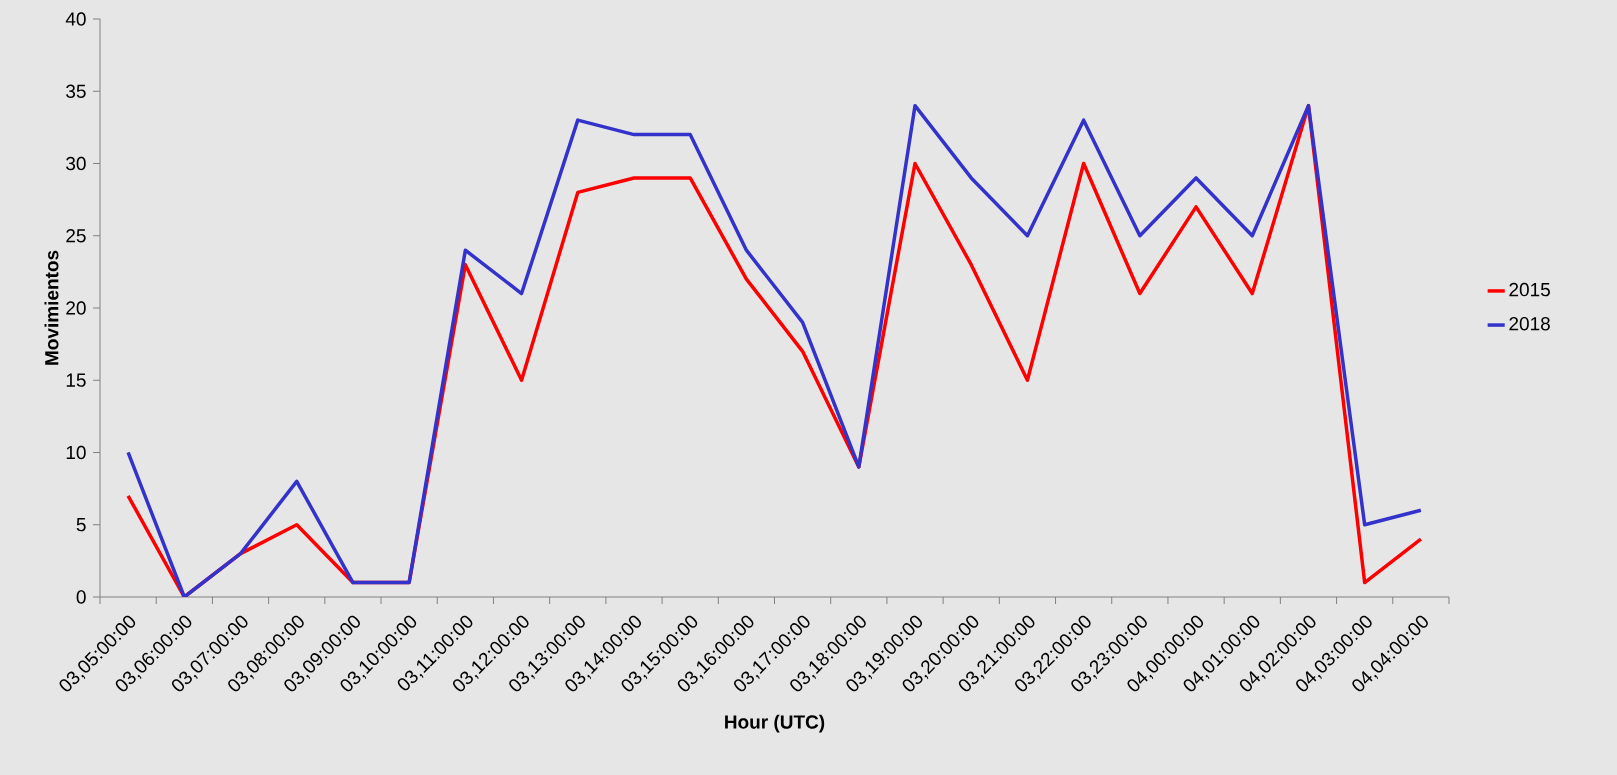 The width and height of the screenshot is (1617, 775). What do you see at coordinates (1529, 289) in the screenshot?
I see `legend-label: 2015` at bounding box center [1529, 289].